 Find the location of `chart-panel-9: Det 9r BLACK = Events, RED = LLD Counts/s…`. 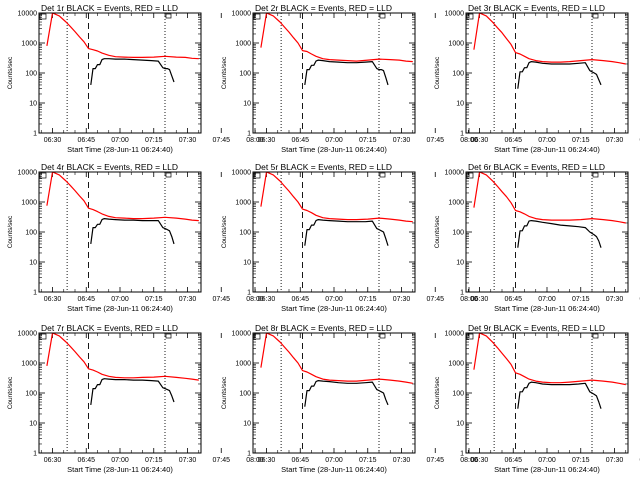

chart-panel-9: Det 9r BLACK = Events, RED = LLD Counts/s… is located at coordinates (537, 398).